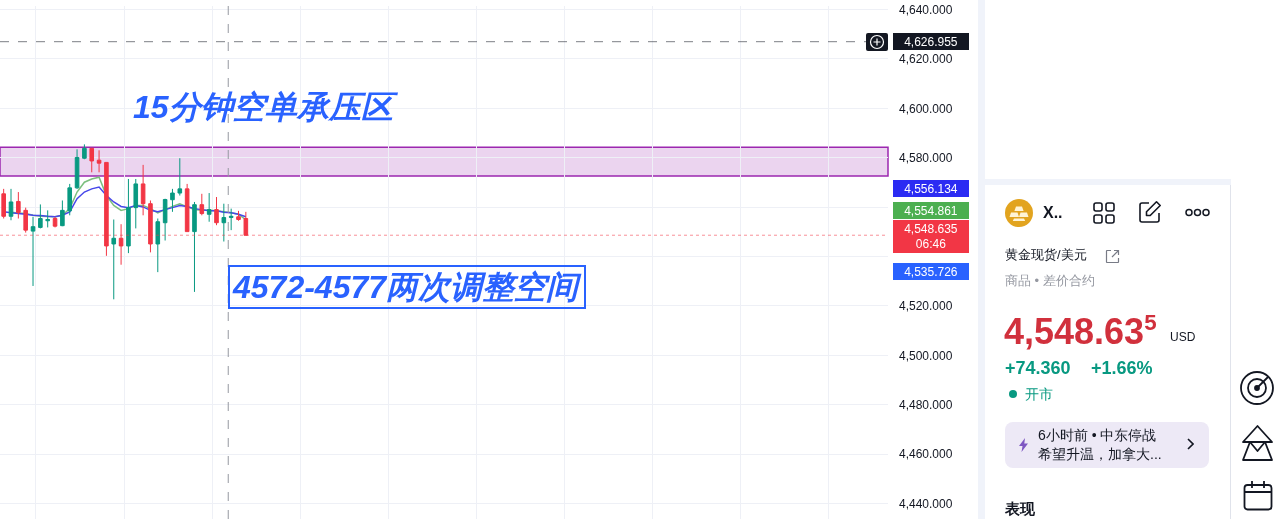 The height and width of the screenshot is (519, 1280). Describe the element at coordinates (407, 287) in the screenshot. I see `annotation: 4572-4577两次调整空间` at that location.